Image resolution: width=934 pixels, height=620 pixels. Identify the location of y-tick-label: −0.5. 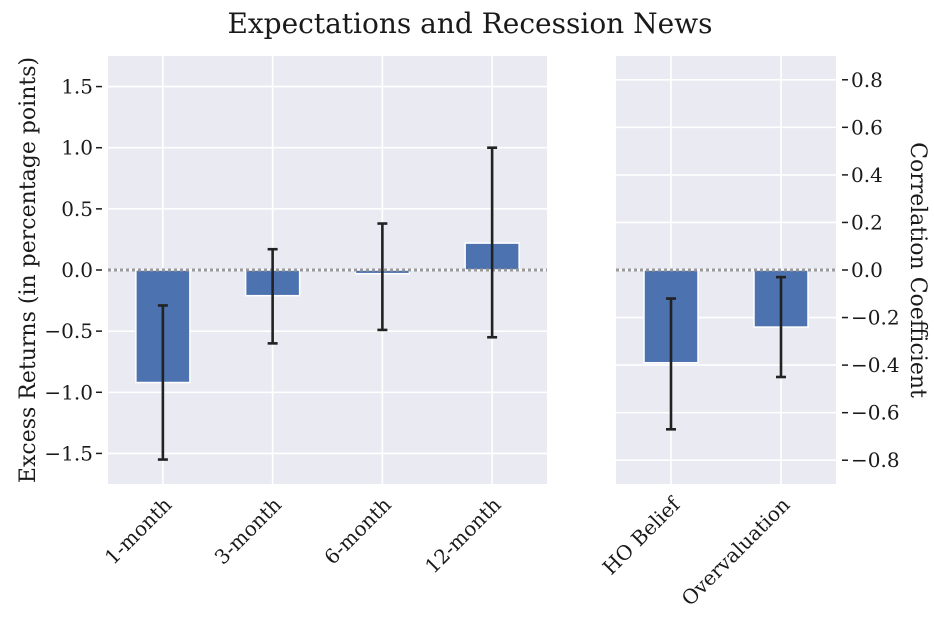
(68, 331).